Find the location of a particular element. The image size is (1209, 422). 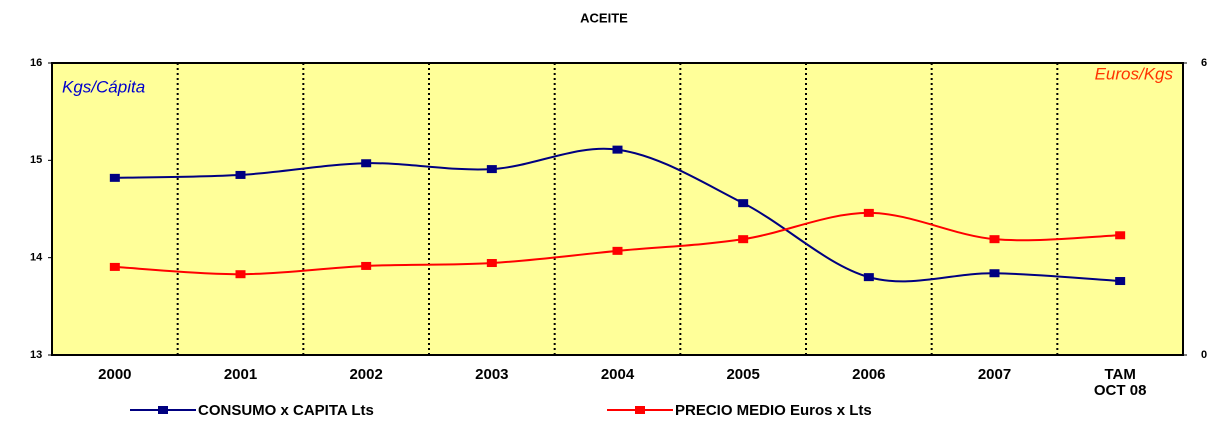

legend-label: PRECIO MEDIO Euros x Lts is located at coordinates (773, 410).